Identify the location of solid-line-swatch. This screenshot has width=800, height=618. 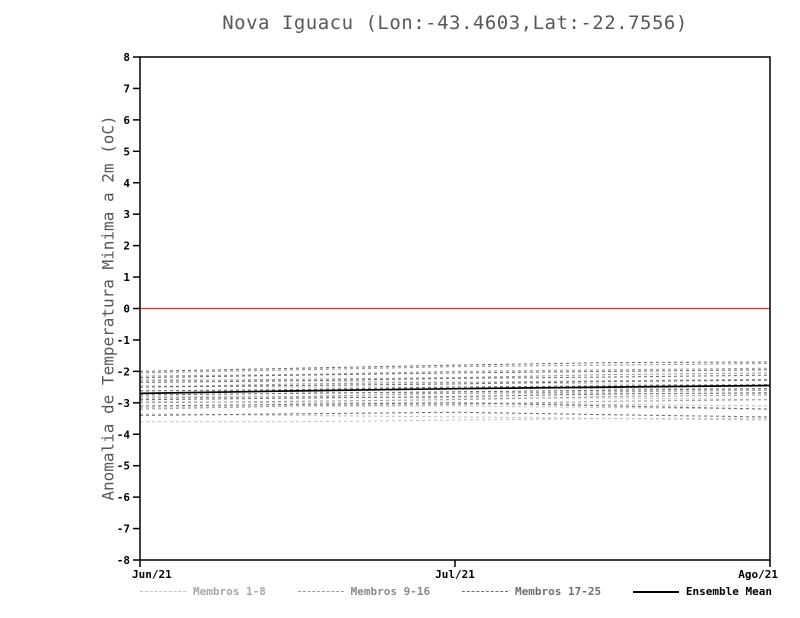
(655, 591).